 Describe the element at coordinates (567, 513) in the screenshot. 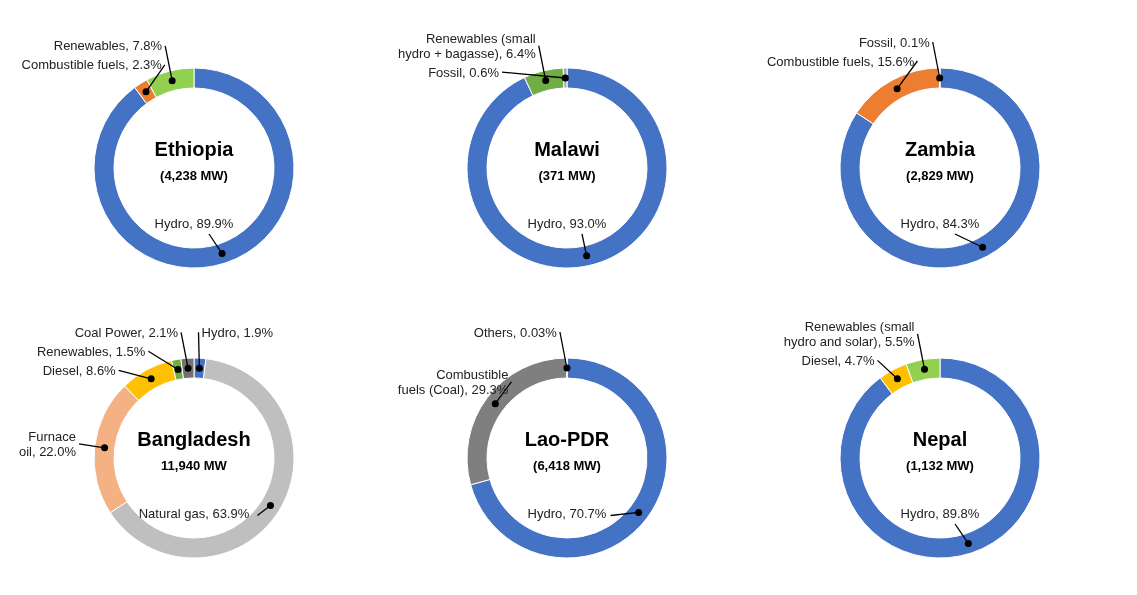

I see `slice-label: Hydro, 70.7%` at that location.